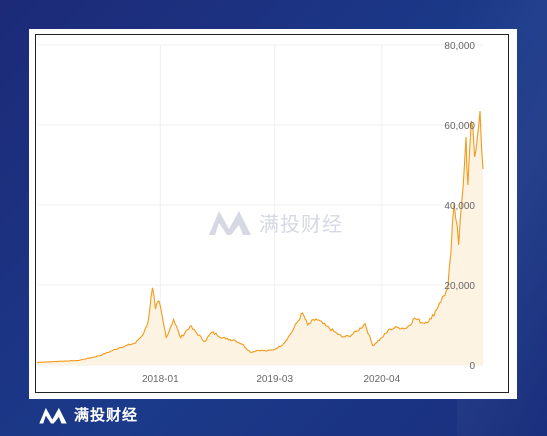 The image size is (547, 436). What do you see at coordinates (53, 415) in the screenshot?
I see `brand-logo-icon` at bounding box center [53, 415].